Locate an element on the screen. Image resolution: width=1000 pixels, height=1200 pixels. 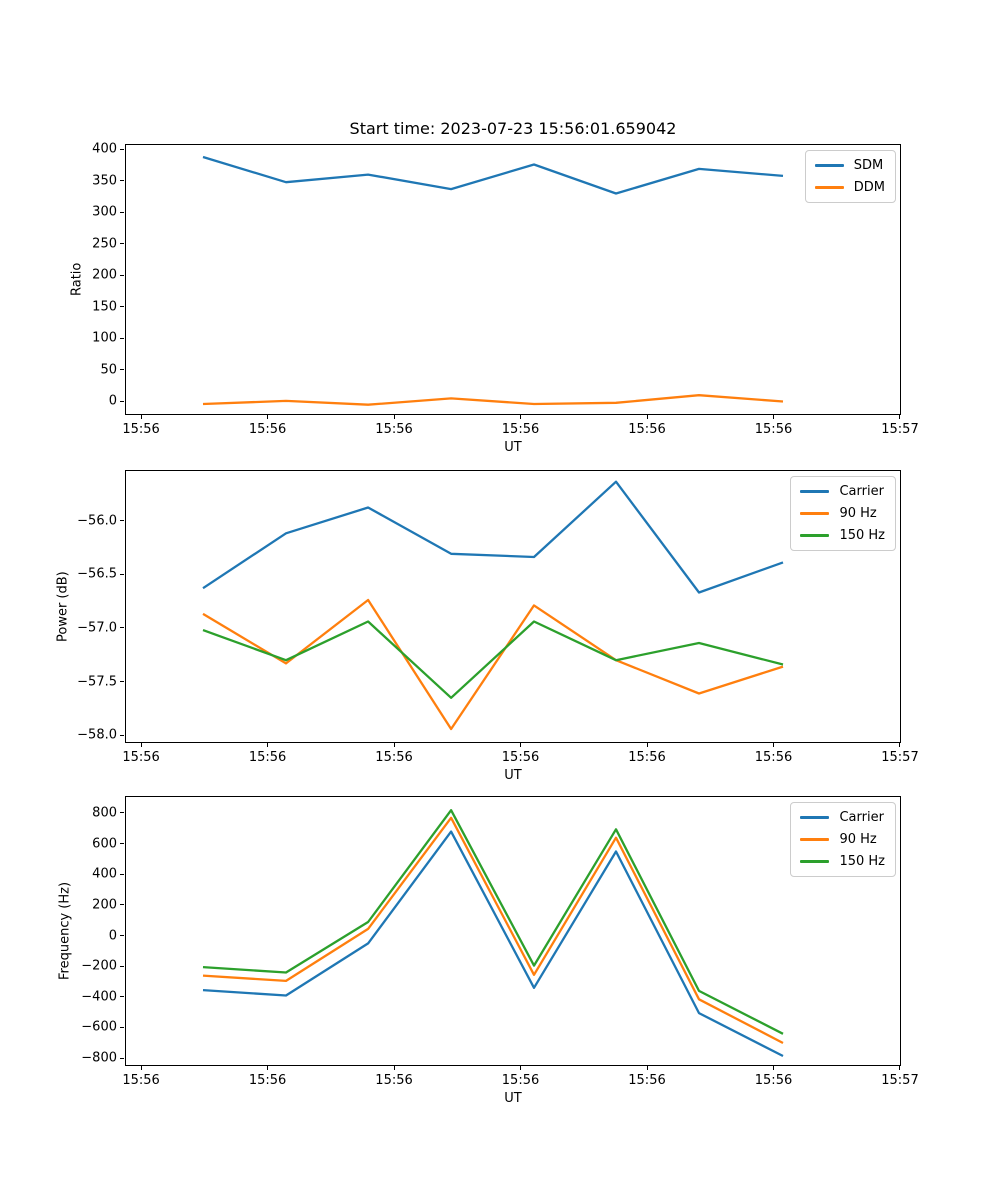
legend-label: Carrier is located at coordinates (861, 817).